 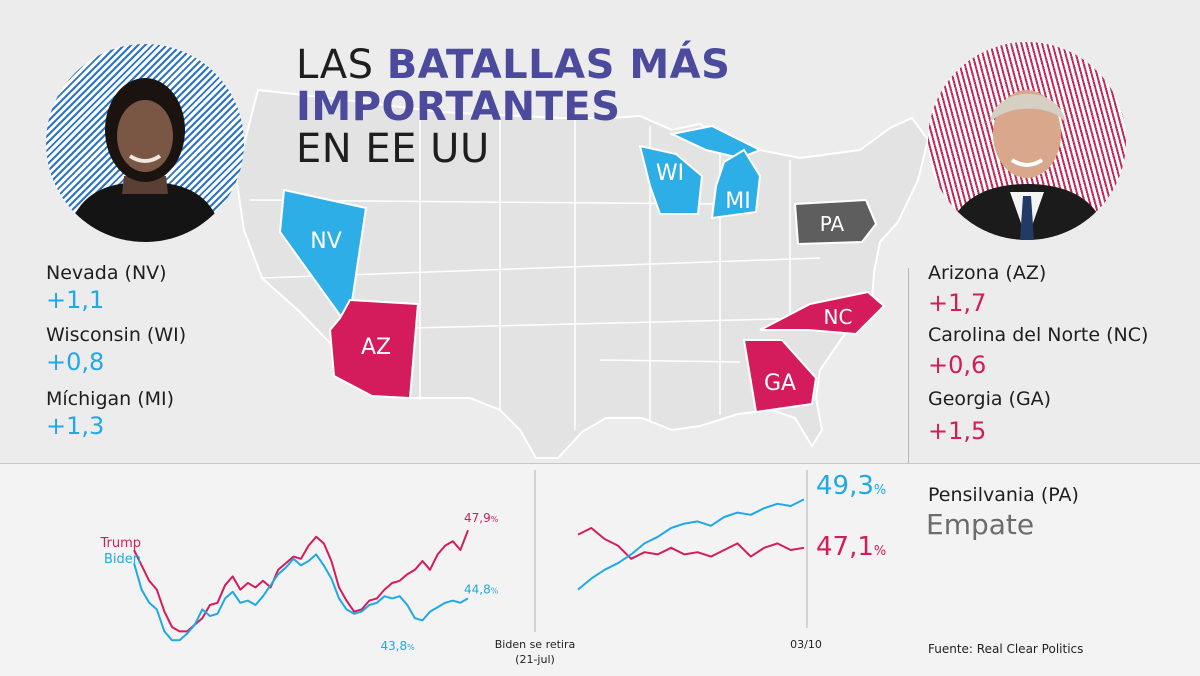 What do you see at coordinates (908, 454) in the screenshot?
I see `right-divider` at bounding box center [908, 454].